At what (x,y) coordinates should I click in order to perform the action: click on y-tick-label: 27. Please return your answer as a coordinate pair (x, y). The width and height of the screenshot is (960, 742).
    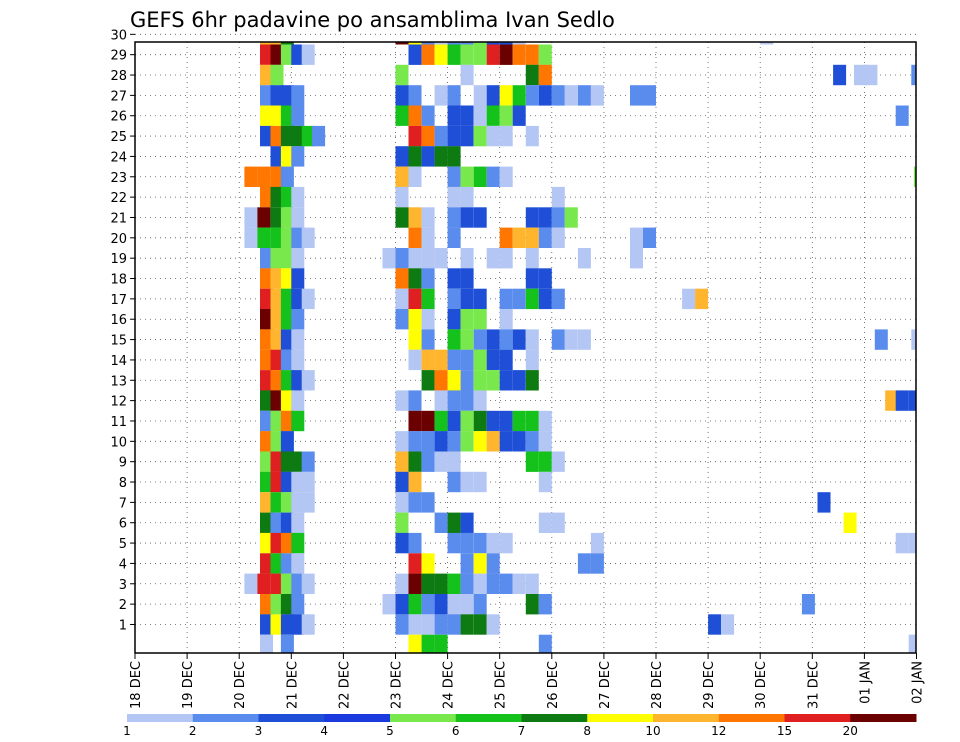
    Looking at the image, I should click on (118, 96).